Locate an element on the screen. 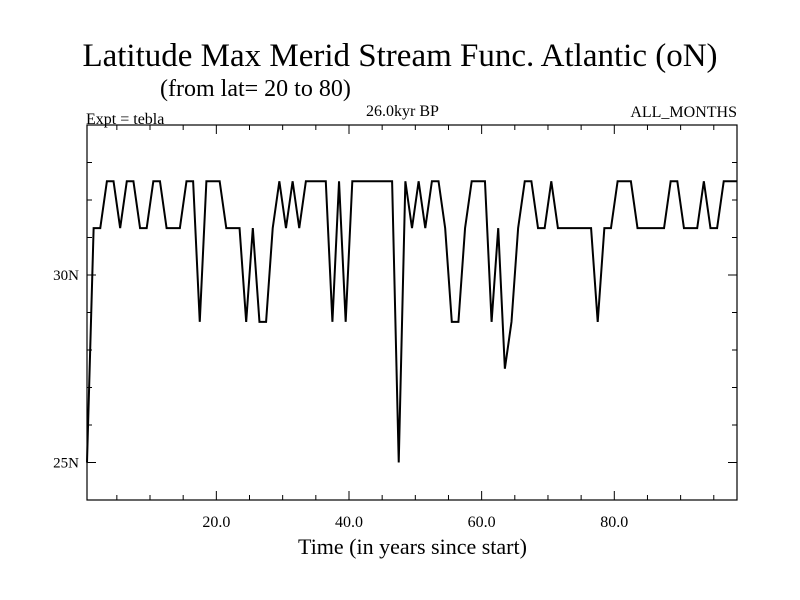  epoch-label: 26.0kyr BP is located at coordinates (402, 111).